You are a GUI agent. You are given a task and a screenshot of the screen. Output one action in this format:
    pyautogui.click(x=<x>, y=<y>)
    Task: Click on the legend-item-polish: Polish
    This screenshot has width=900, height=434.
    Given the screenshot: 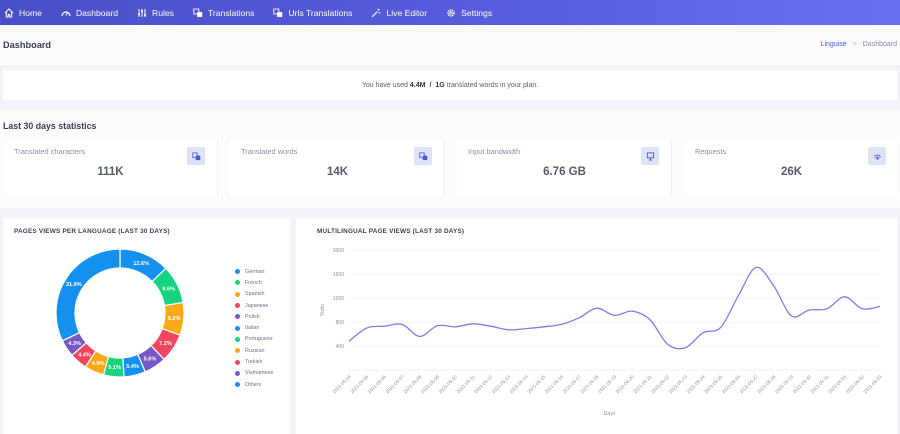 What is the action you would take?
    pyautogui.click(x=254, y=316)
    